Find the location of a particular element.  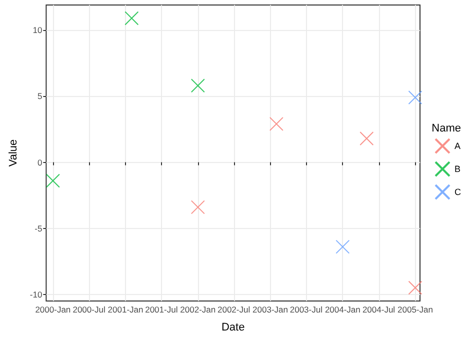

x-tick-label: 2004-Jul is located at coordinates (379, 309).